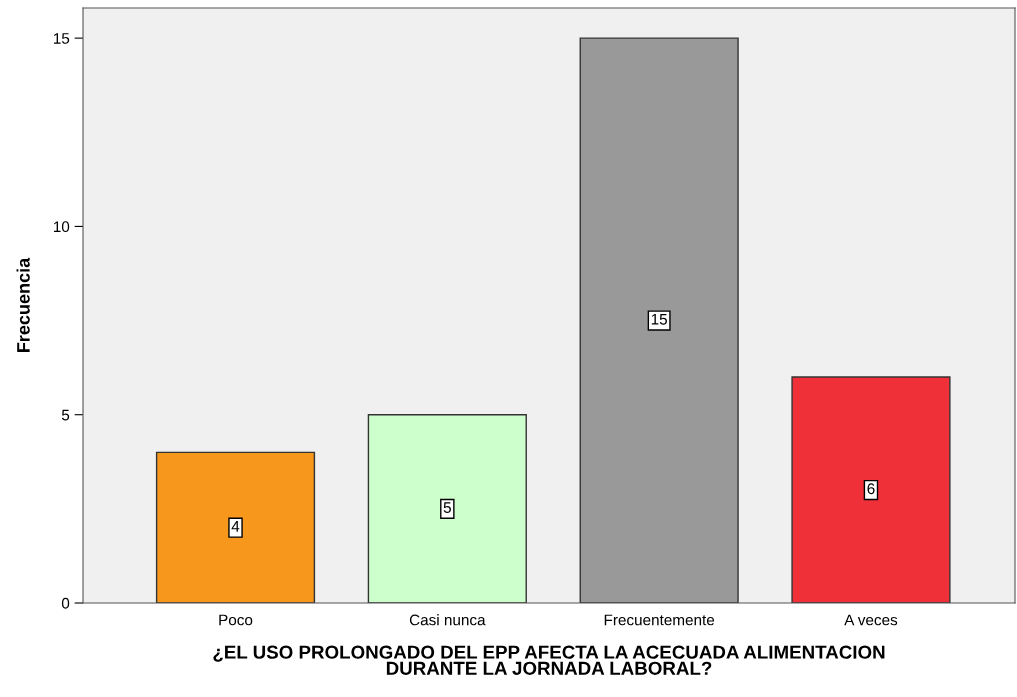 The image size is (1017, 697). I want to click on y-tick-label: 5, so click(65, 415).